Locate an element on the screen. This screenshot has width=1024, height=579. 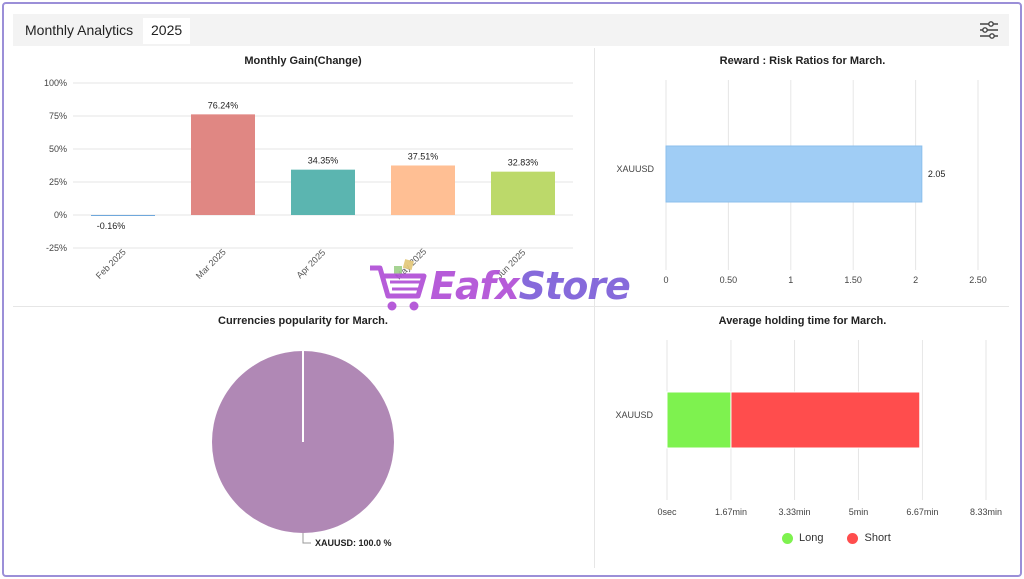
legend-item-long: Long is located at coordinates (802, 538).